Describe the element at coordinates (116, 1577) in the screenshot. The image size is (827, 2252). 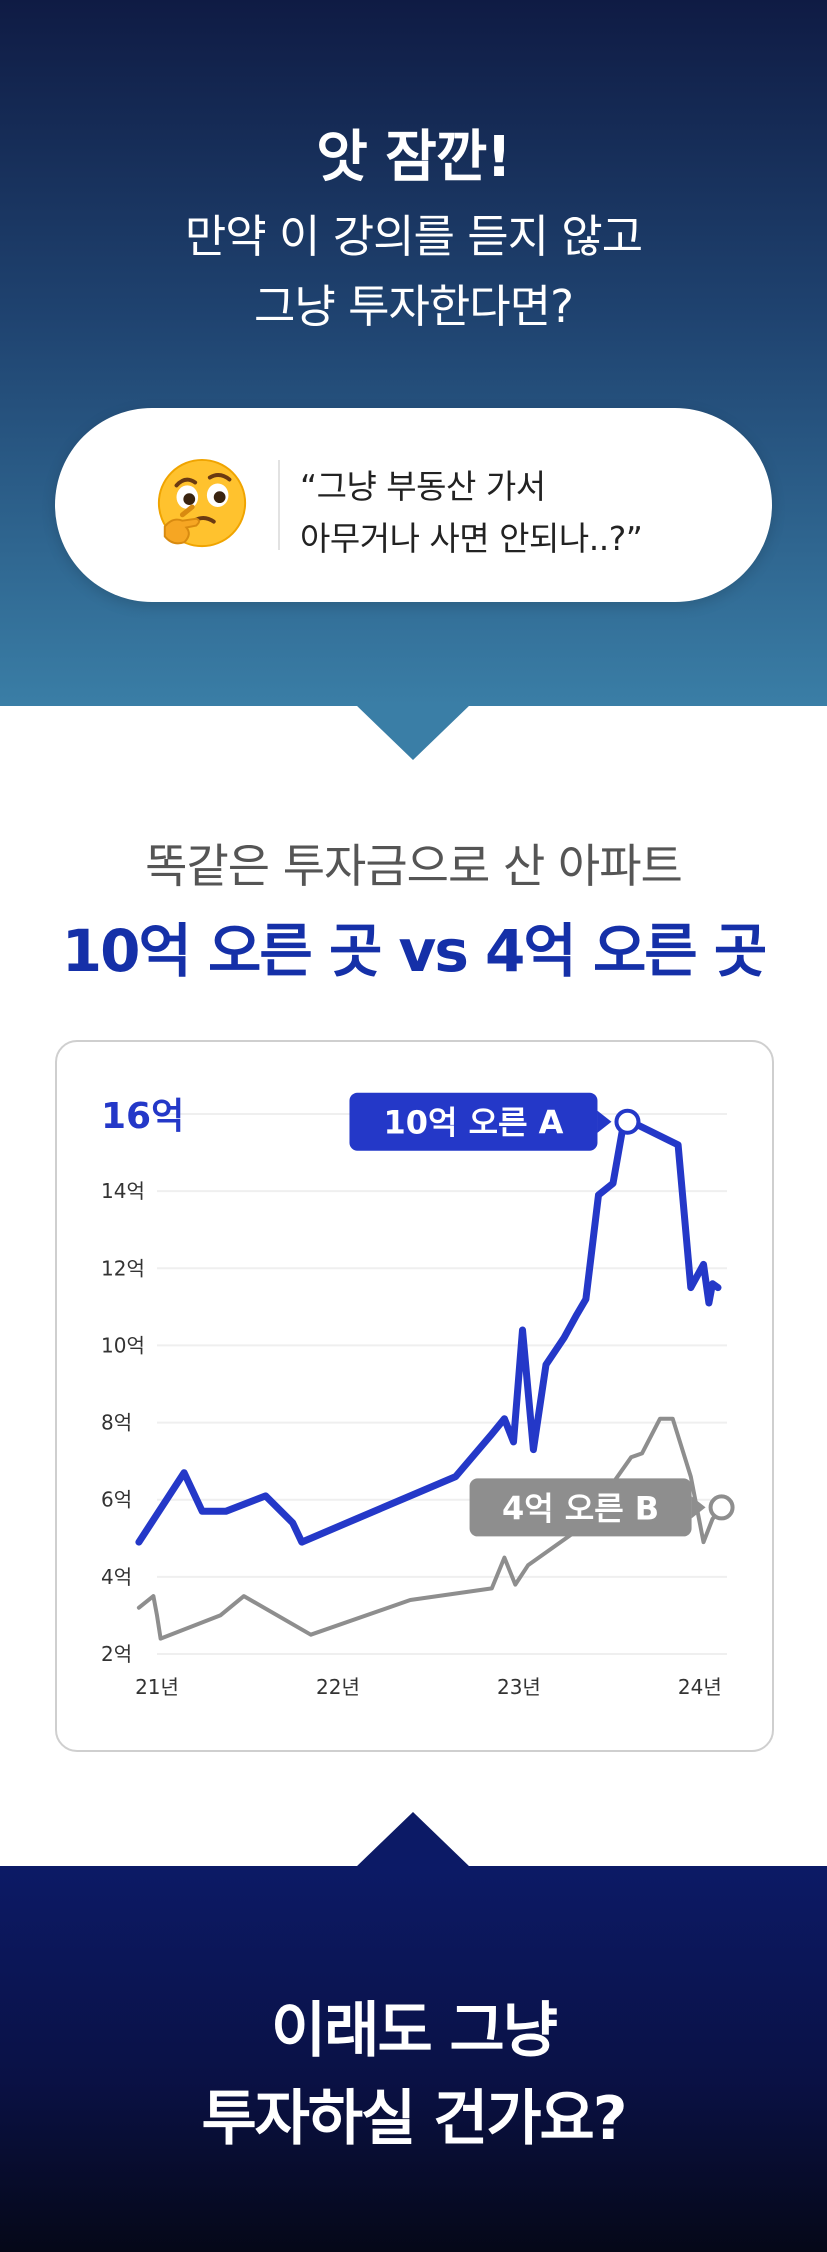
I see `y-tick-label: 4억` at that location.